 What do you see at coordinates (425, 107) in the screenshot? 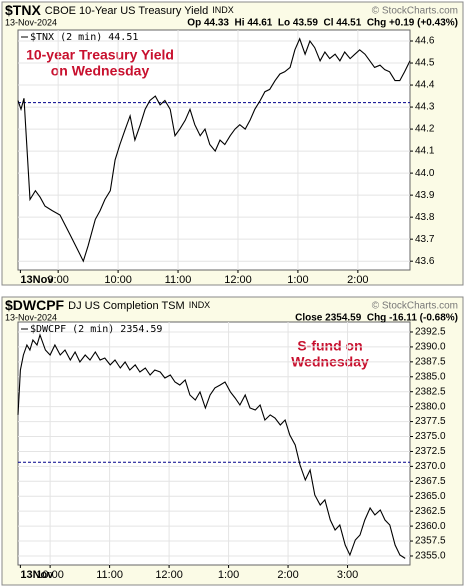
I see `y-tick-label: 44.3` at bounding box center [425, 107].